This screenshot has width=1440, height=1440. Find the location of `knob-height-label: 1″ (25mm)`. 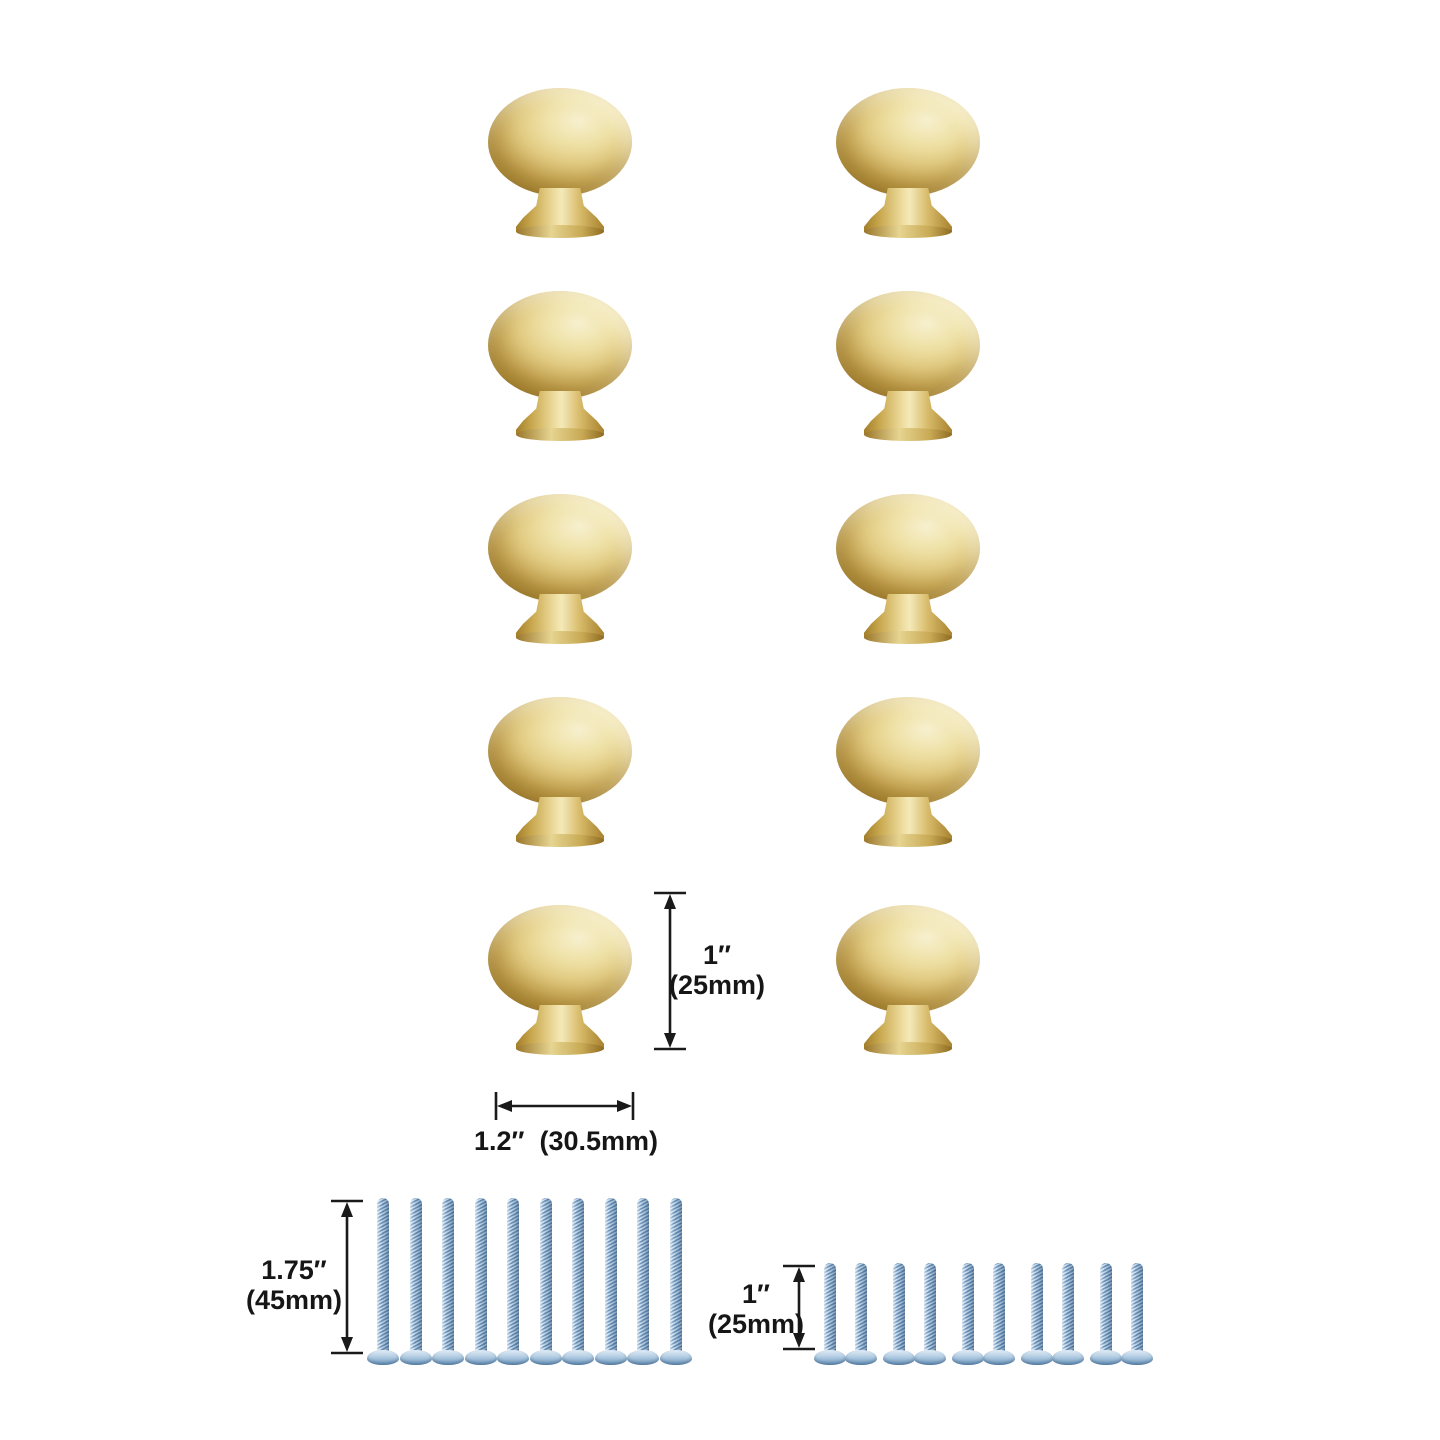

knob-height-label: 1″ (25mm) is located at coordinates (717, 970).